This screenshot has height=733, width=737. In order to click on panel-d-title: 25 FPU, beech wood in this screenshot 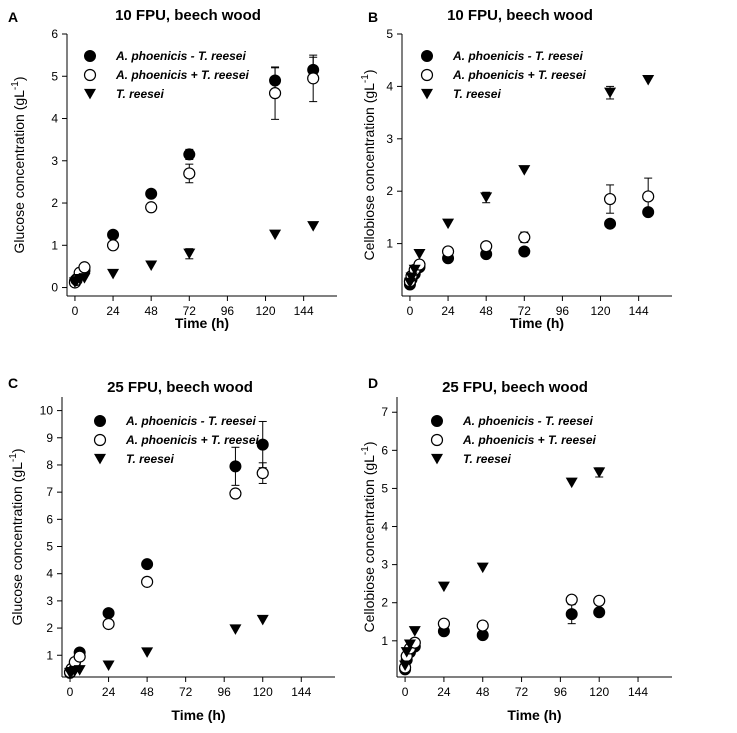, I will do `click(515, 387)`.